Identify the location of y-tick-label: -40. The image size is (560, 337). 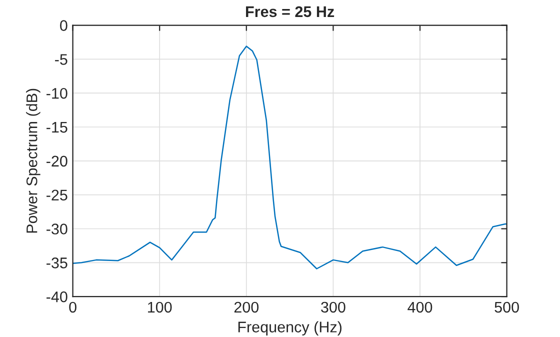
(57, 296).